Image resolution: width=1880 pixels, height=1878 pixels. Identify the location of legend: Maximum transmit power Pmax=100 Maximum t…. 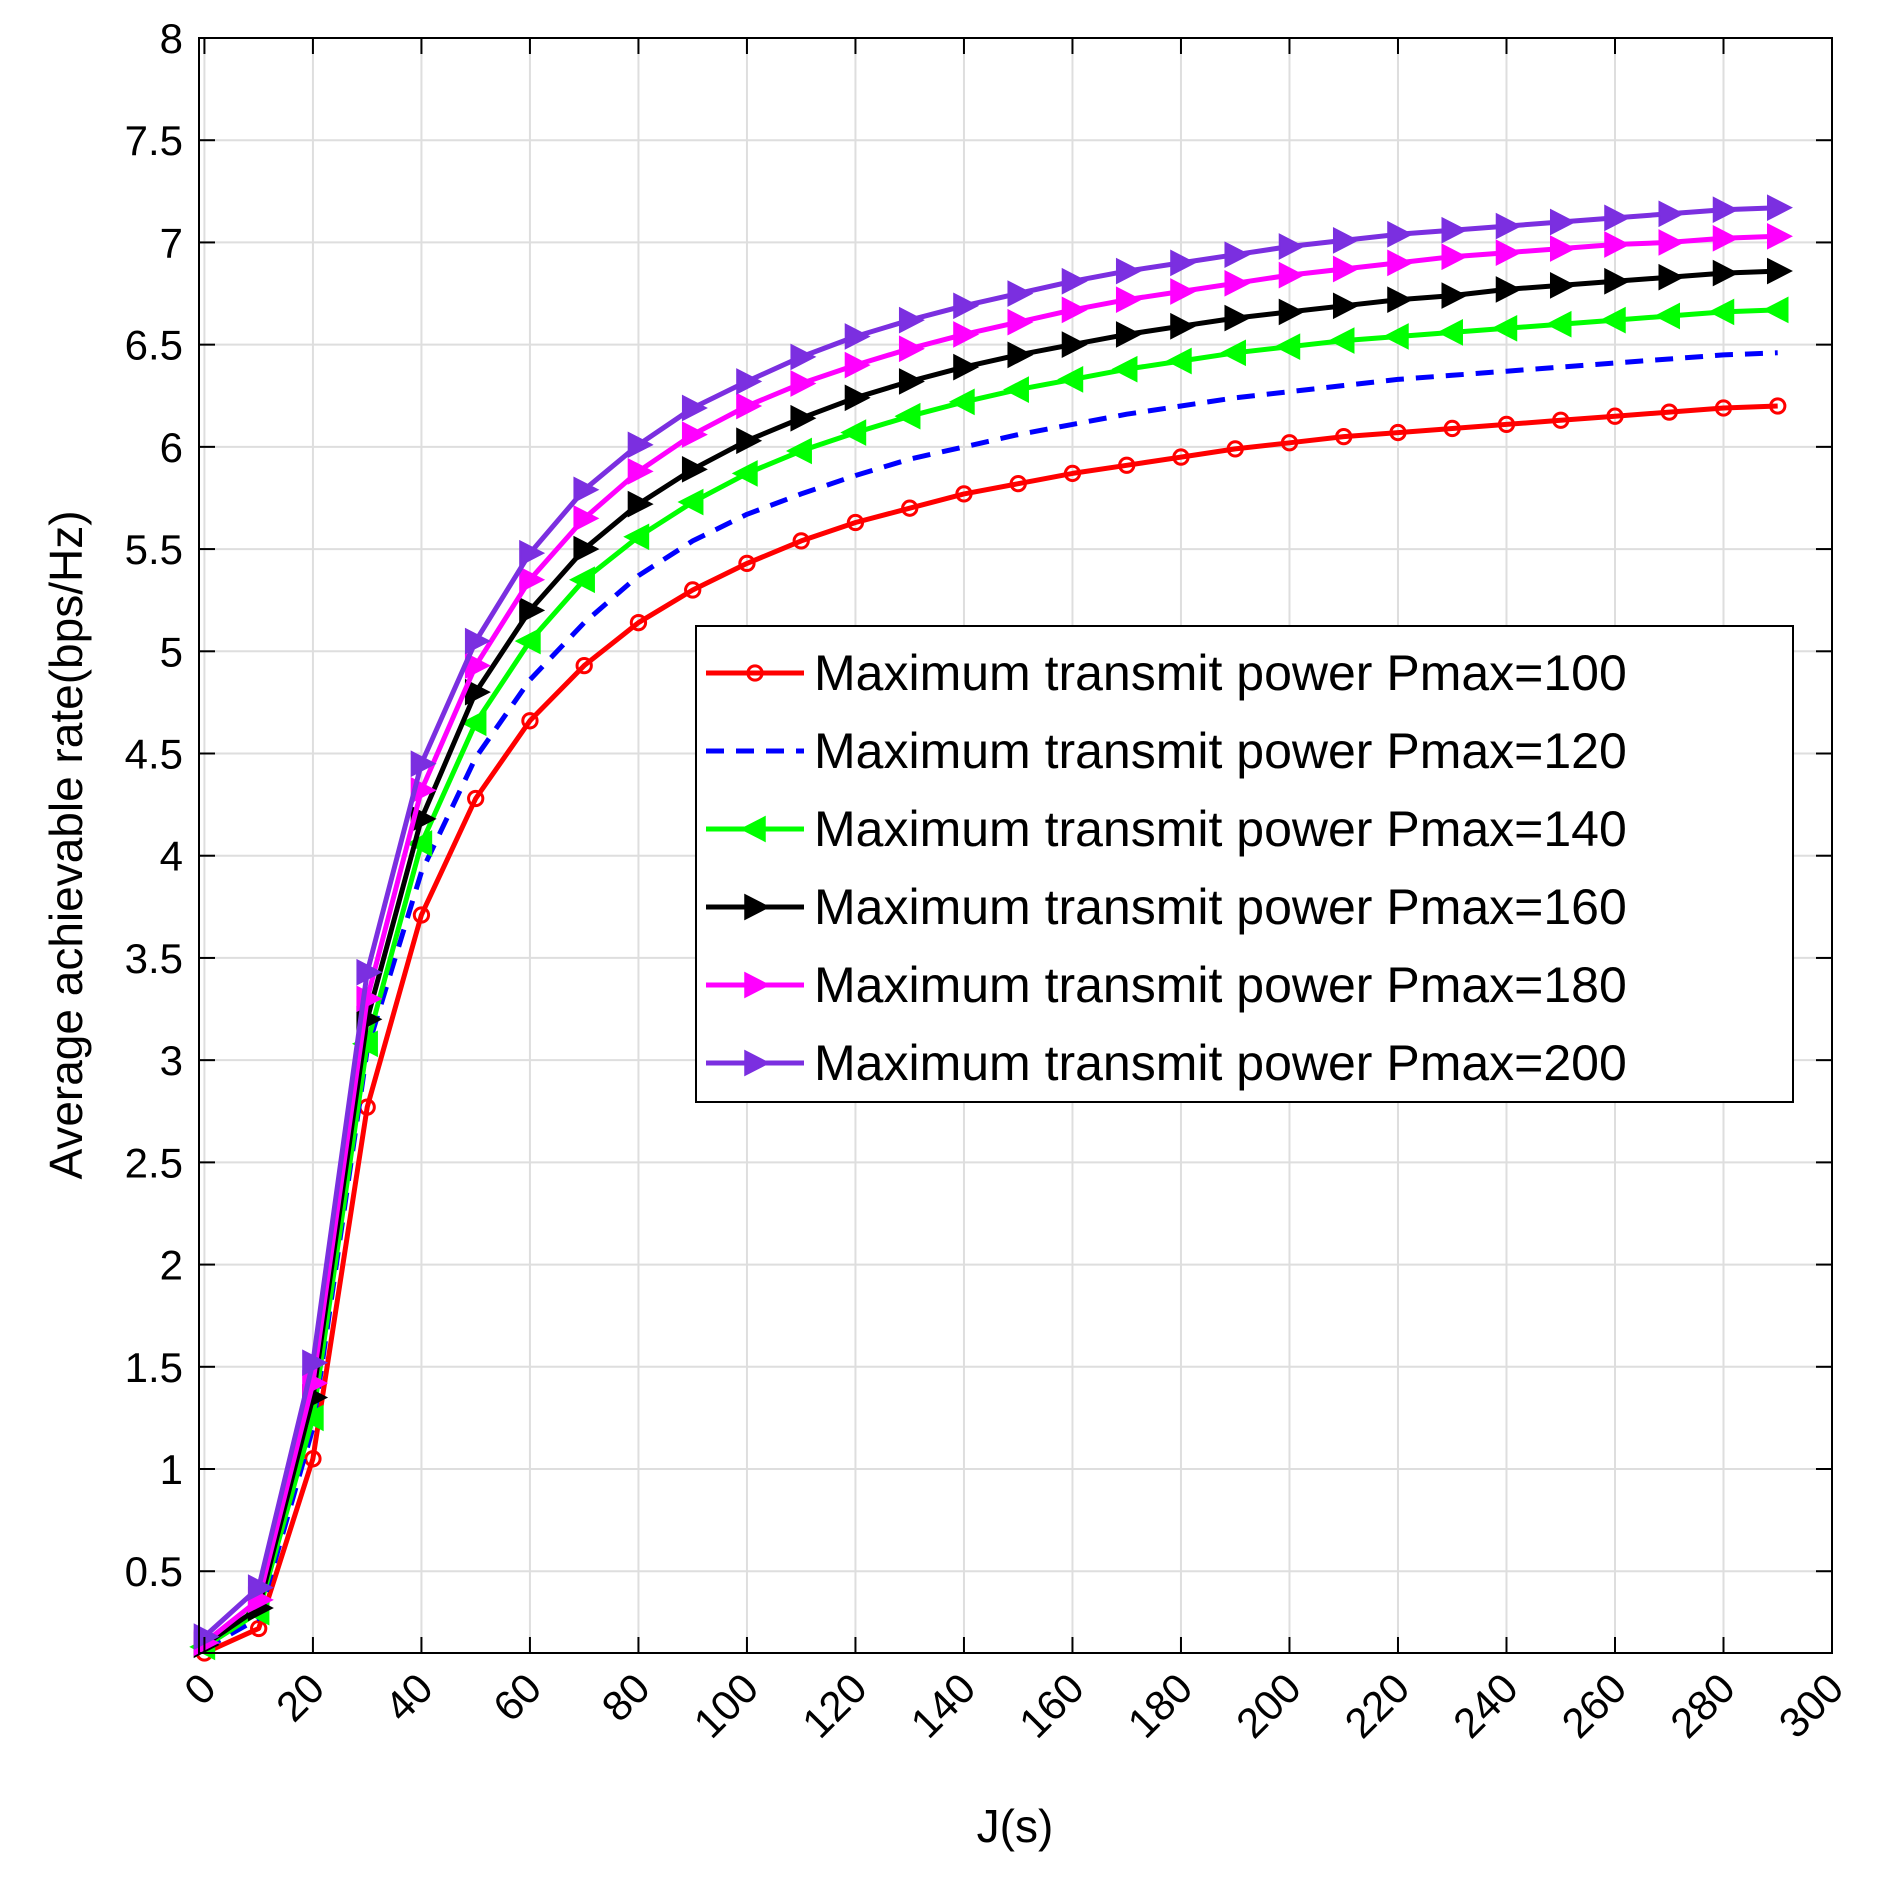
(1244, 864).